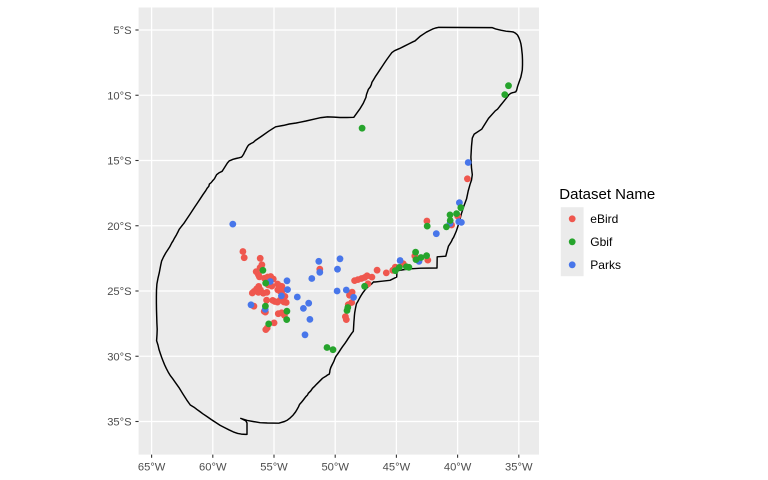 Image resolution: width=768 pixels, height=480 pixels. Describe the element at coordinates (274, 467) in the screenshot. I see `svg-text: 55°W` at that location.